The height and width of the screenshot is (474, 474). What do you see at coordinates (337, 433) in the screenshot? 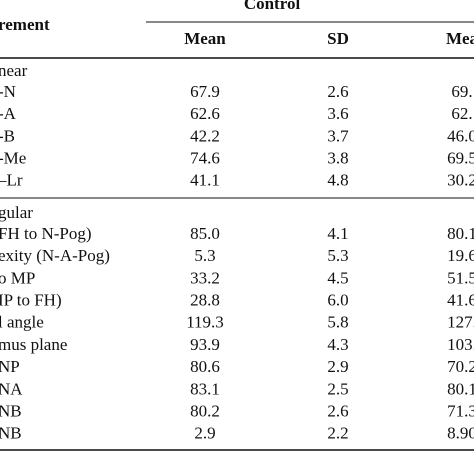
I see `cell: 2.2` at bounding box center [337, 433].